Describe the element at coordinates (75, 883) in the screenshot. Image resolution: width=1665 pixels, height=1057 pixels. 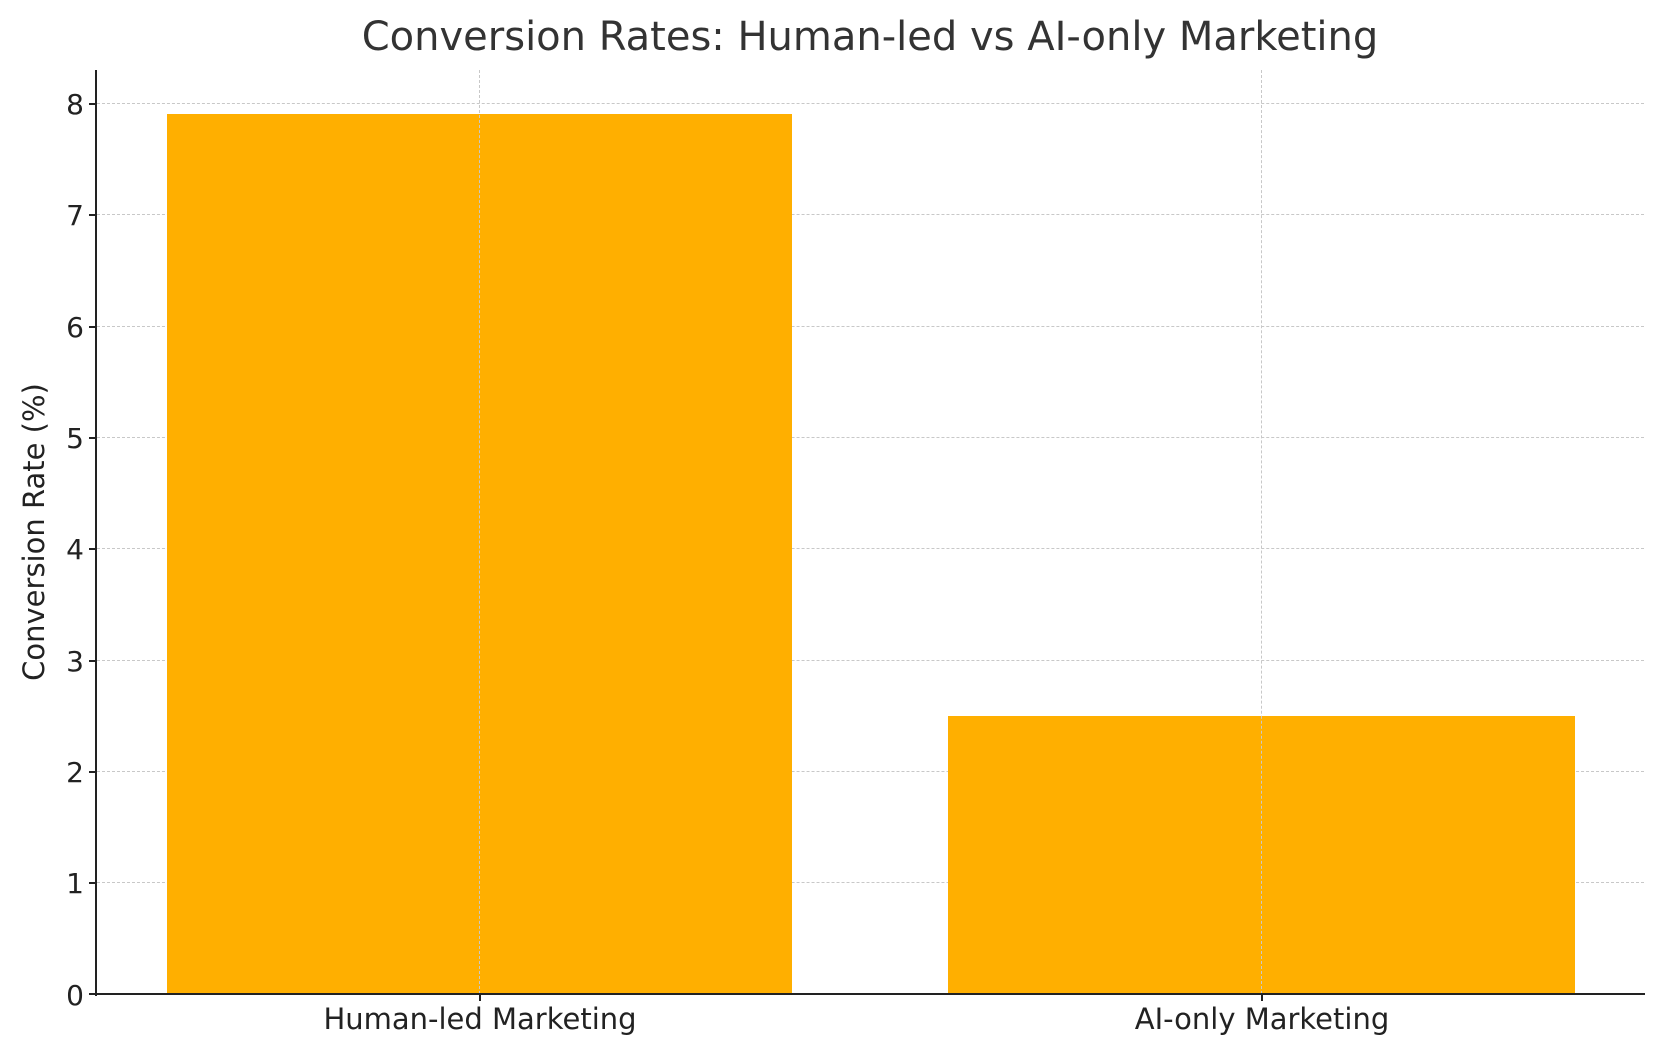
I see `y-tick-label: 1` at that location.